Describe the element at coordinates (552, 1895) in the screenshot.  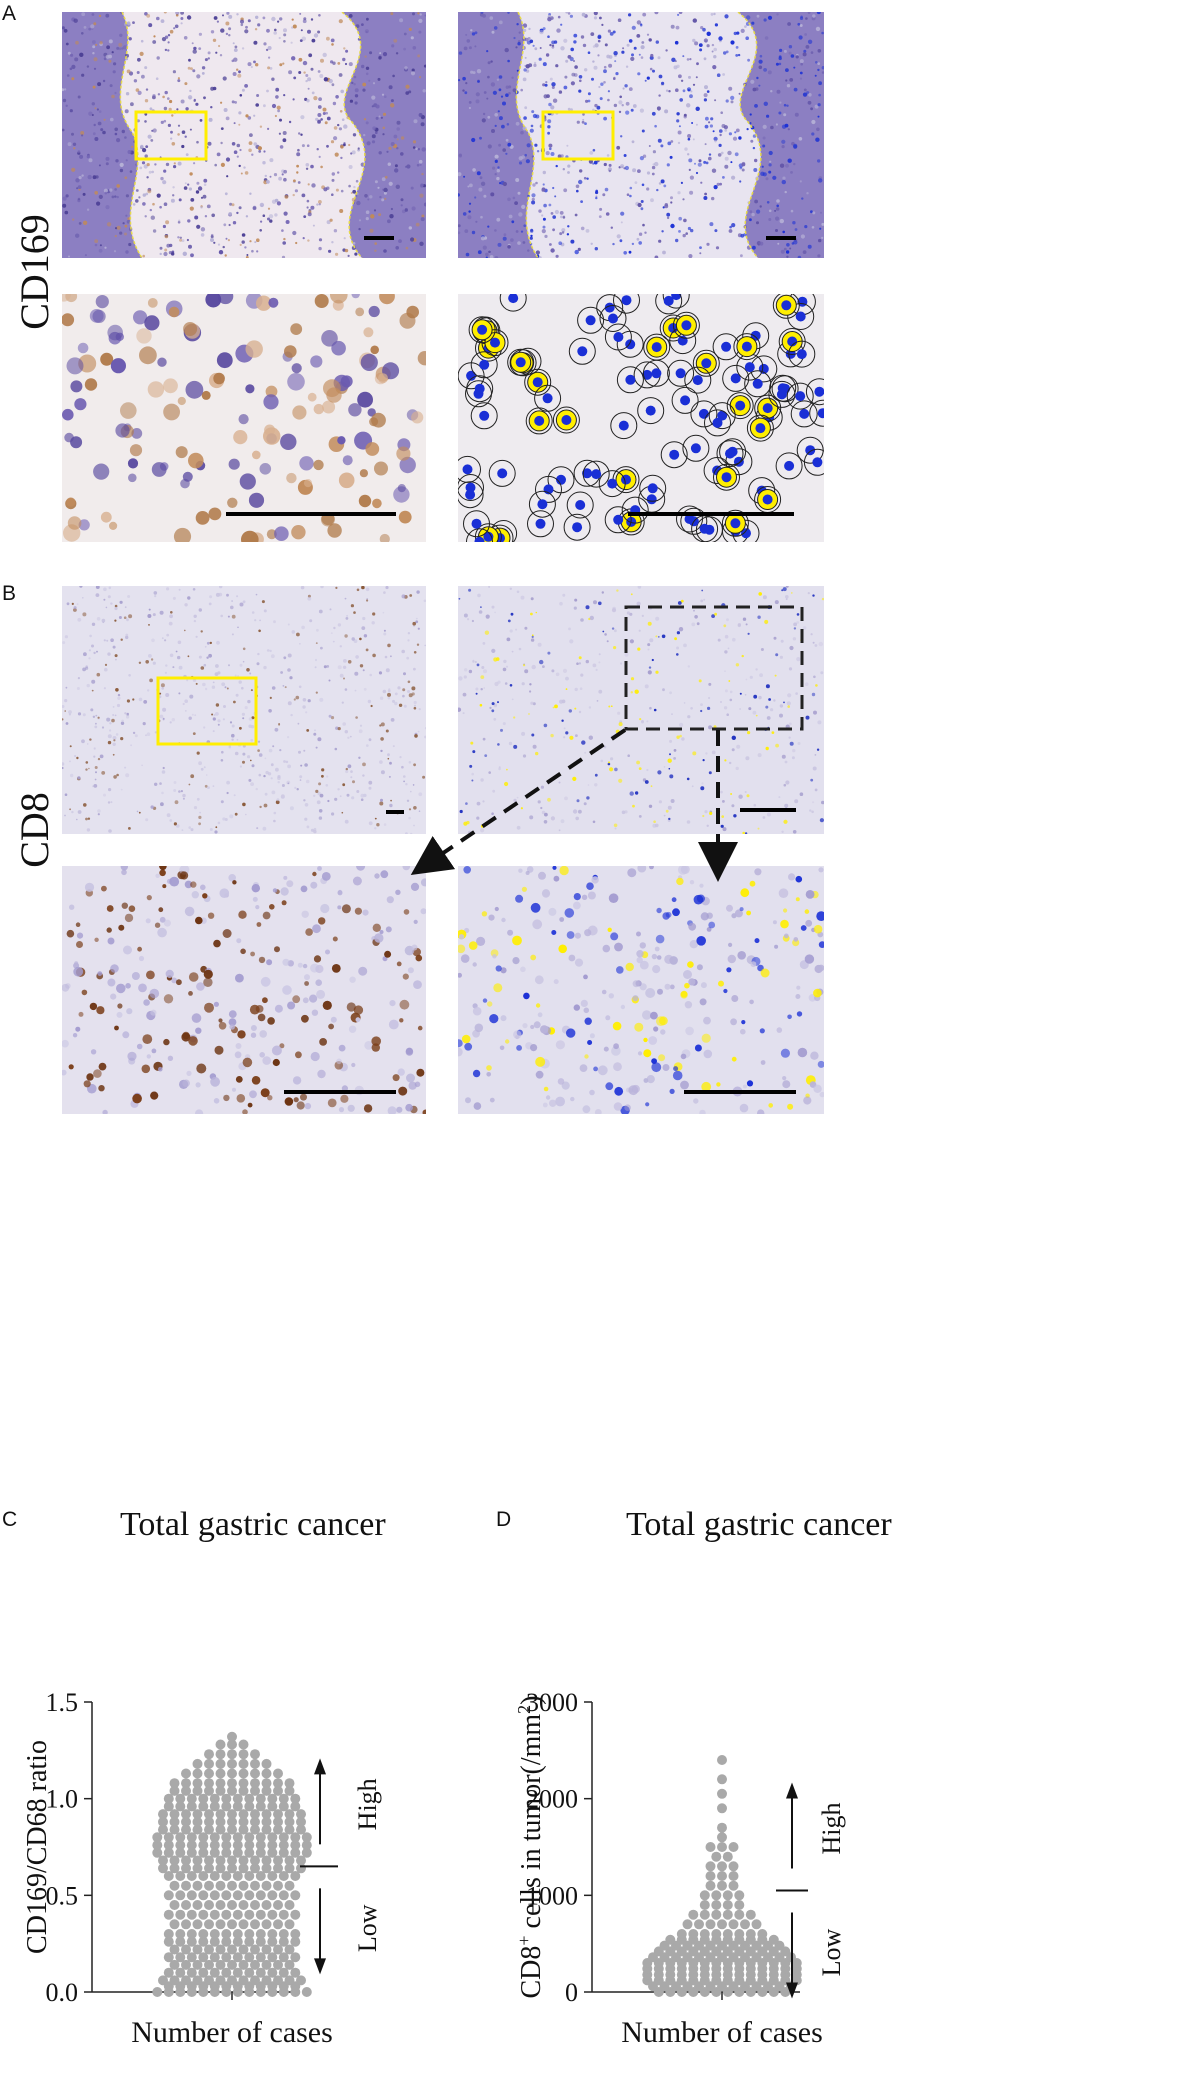
I see `y-tick-label: 1000` at that location.